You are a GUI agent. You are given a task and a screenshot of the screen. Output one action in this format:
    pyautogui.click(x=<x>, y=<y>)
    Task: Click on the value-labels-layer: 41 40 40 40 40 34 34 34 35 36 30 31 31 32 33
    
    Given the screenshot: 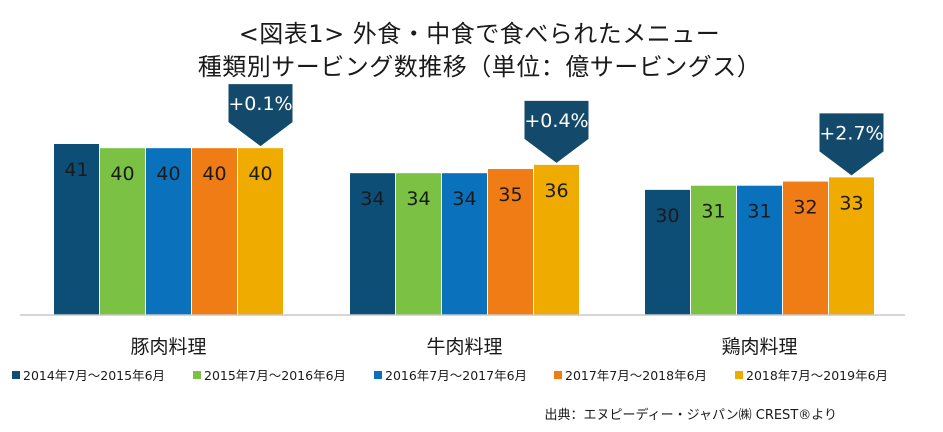 What is the action you would take?
    pyautogui.click(x=463, y=193)
    